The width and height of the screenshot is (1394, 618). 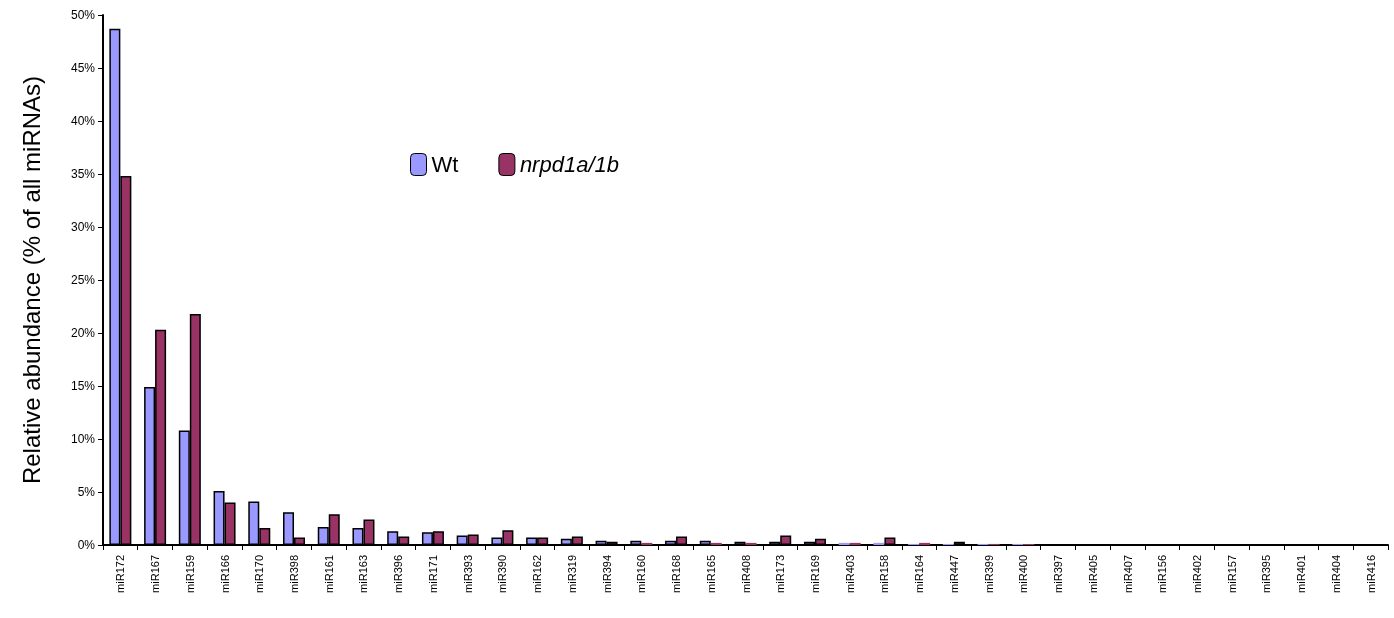 What do you see at coordinates (1127, 574) in the screenshot?
I see `x-tick-label: miR407` at bounding box center [1127, 574].